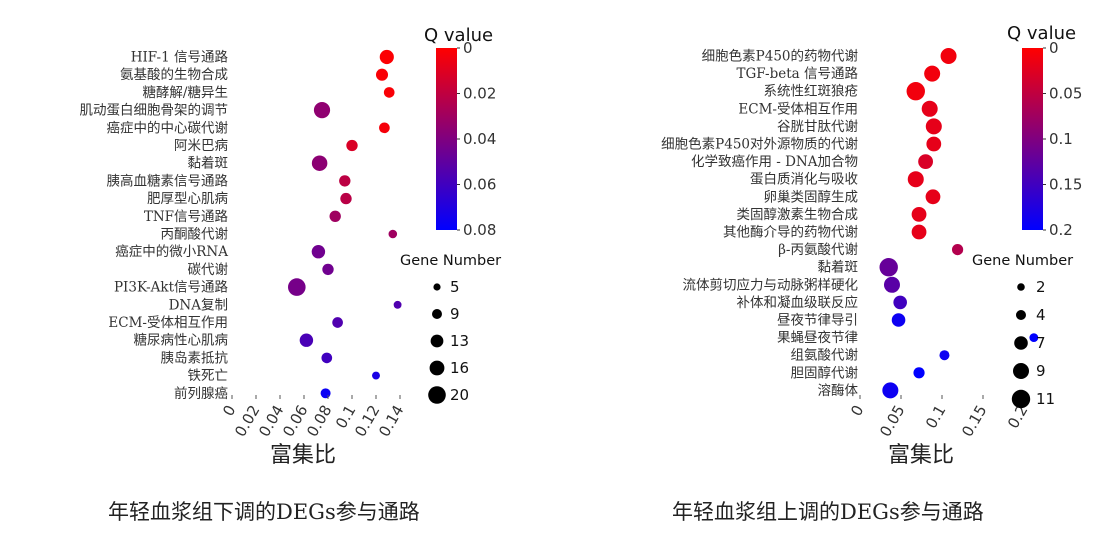 The image size is (1110, 538). I want to click on pathway-label: 肥厚型心肌病, so click(187, 199).